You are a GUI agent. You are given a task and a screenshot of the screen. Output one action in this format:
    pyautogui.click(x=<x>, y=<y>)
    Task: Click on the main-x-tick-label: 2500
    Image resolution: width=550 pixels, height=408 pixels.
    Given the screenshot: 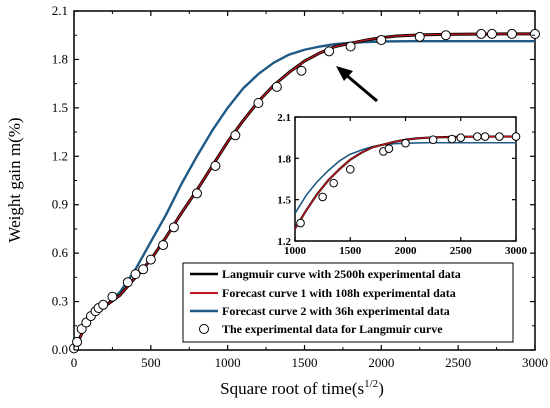 What is the action you would take?
    pyautogui.click(x=458, y=362)
    